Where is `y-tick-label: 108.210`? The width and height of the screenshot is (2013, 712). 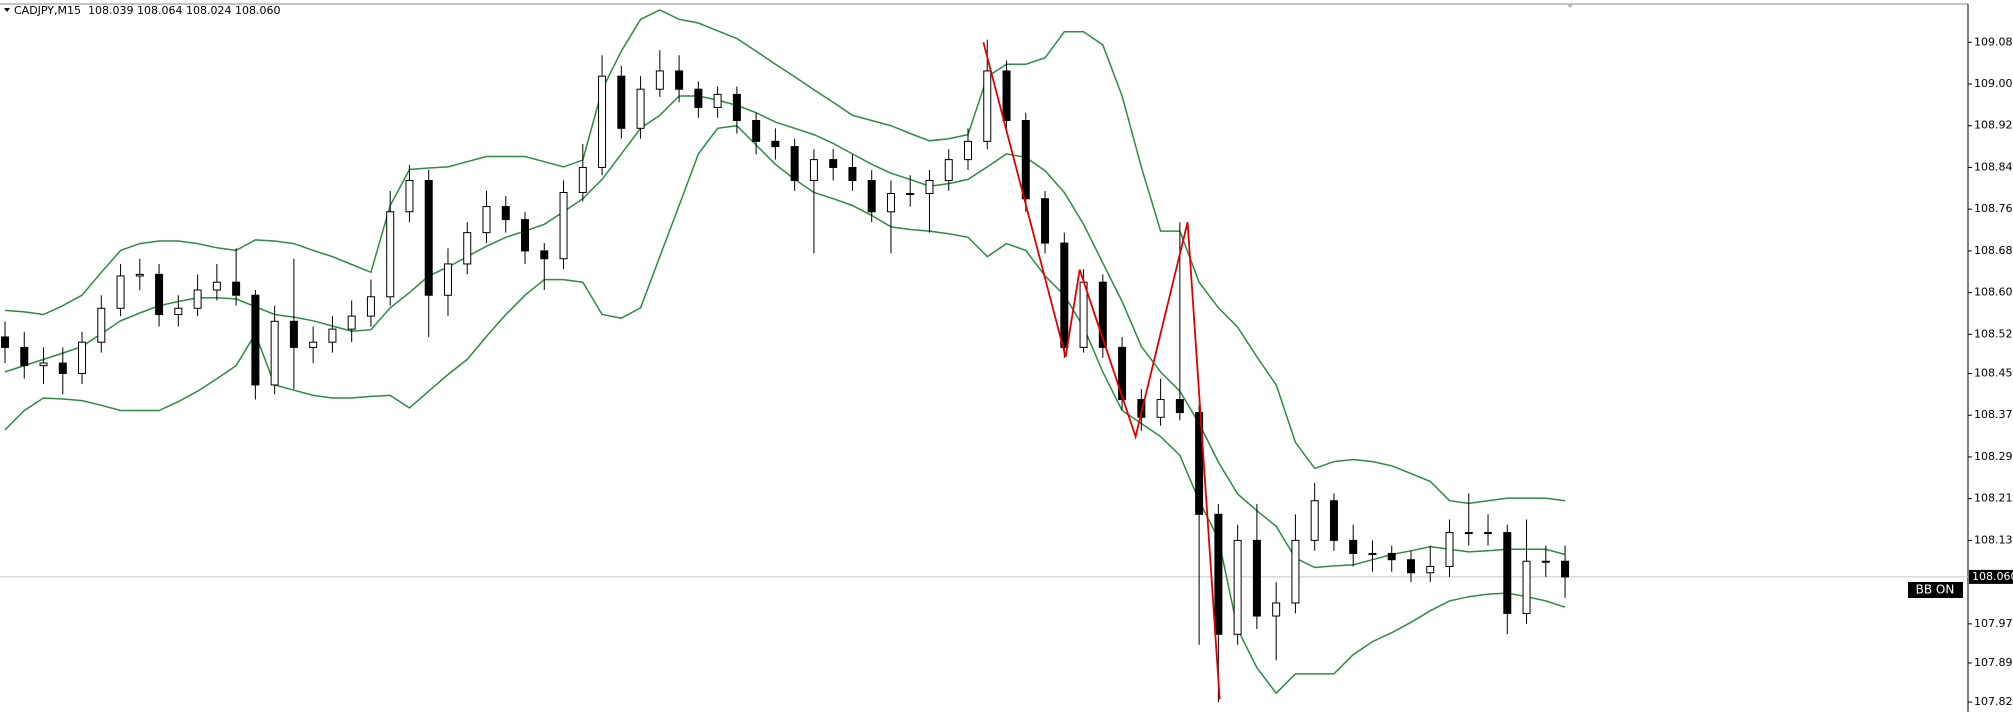 y-tick-label: 108.210 is located at coordinates (1993, 498).